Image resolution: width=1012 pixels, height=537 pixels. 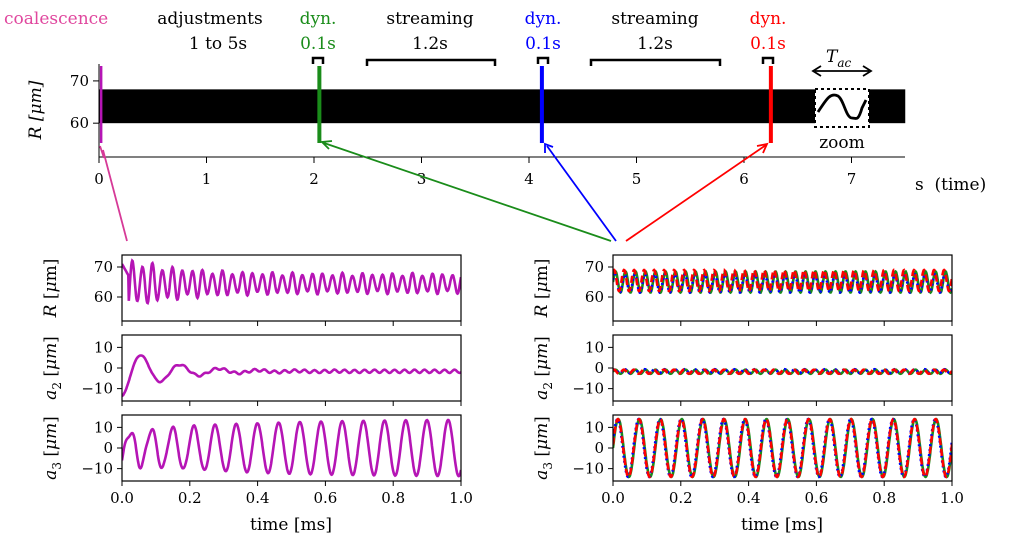 I want to click on adjustments-label: adjustments, so click(x=209, y=19).